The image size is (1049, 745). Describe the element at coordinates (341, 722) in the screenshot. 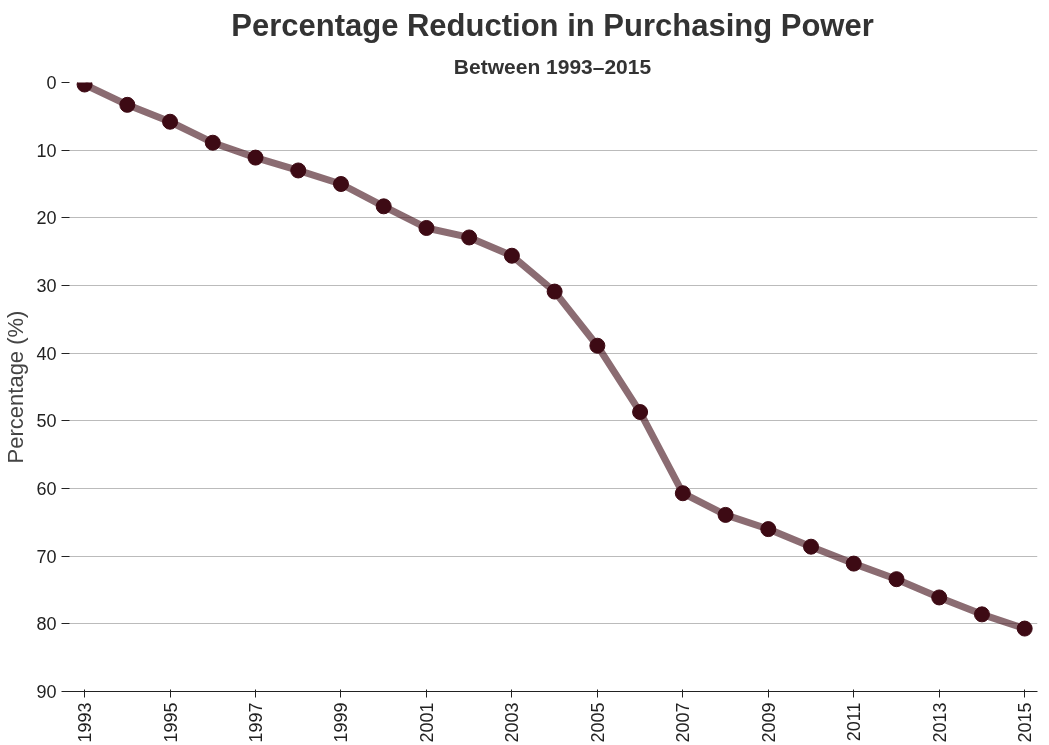

I see `x-tick-label: 1999` at that location.